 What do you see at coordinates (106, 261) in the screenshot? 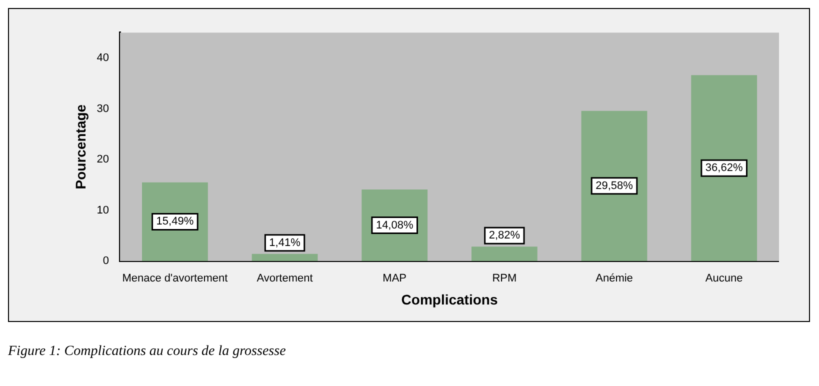
I see `y-tick-label: 0` at bounding box center [106, 261].